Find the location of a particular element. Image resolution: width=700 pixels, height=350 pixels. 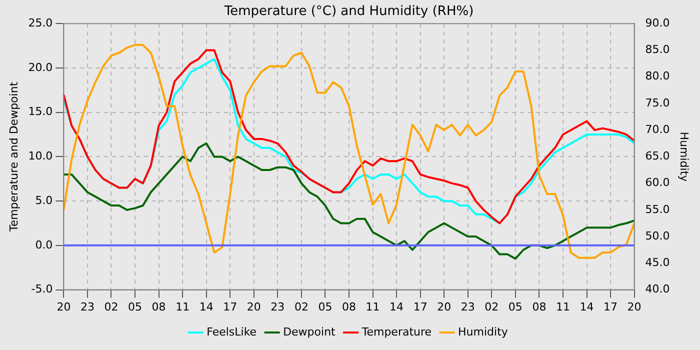

y-tick-label: 20.0 is located at coordinates (40, 67).